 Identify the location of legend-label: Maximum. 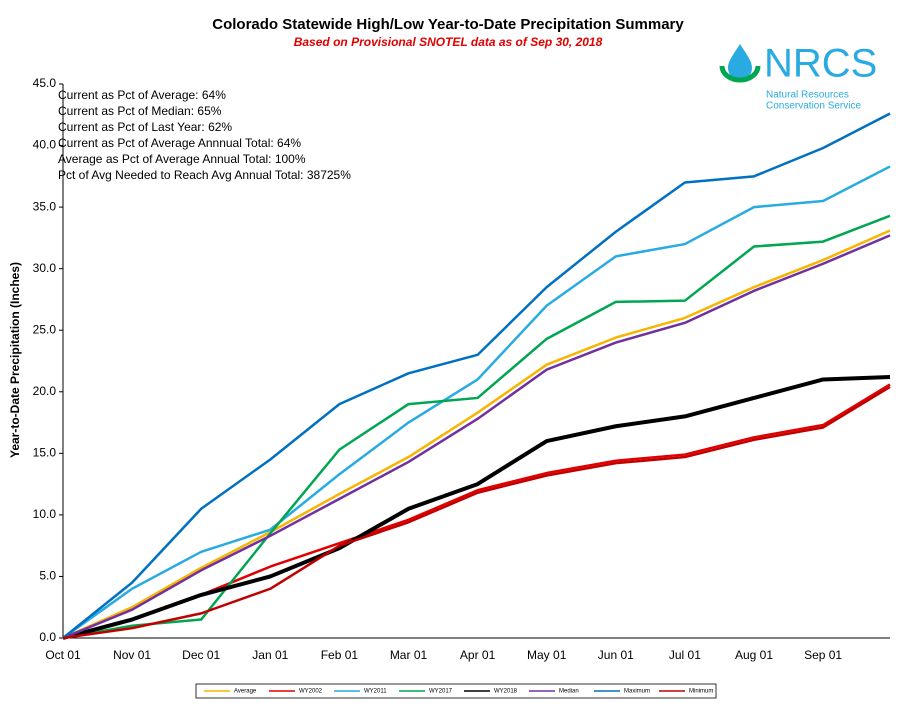
(637, 692).